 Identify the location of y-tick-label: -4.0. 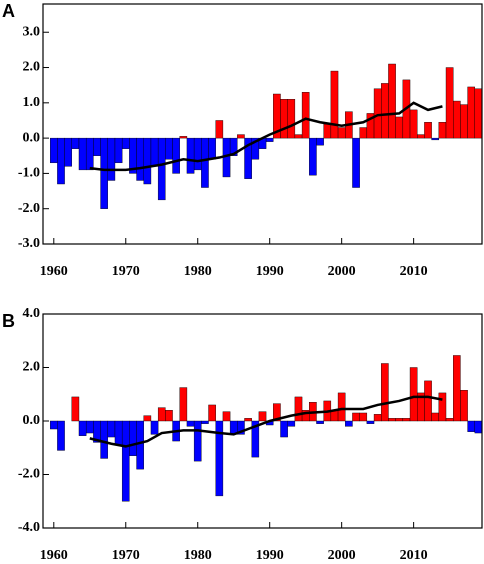
(29, 527).